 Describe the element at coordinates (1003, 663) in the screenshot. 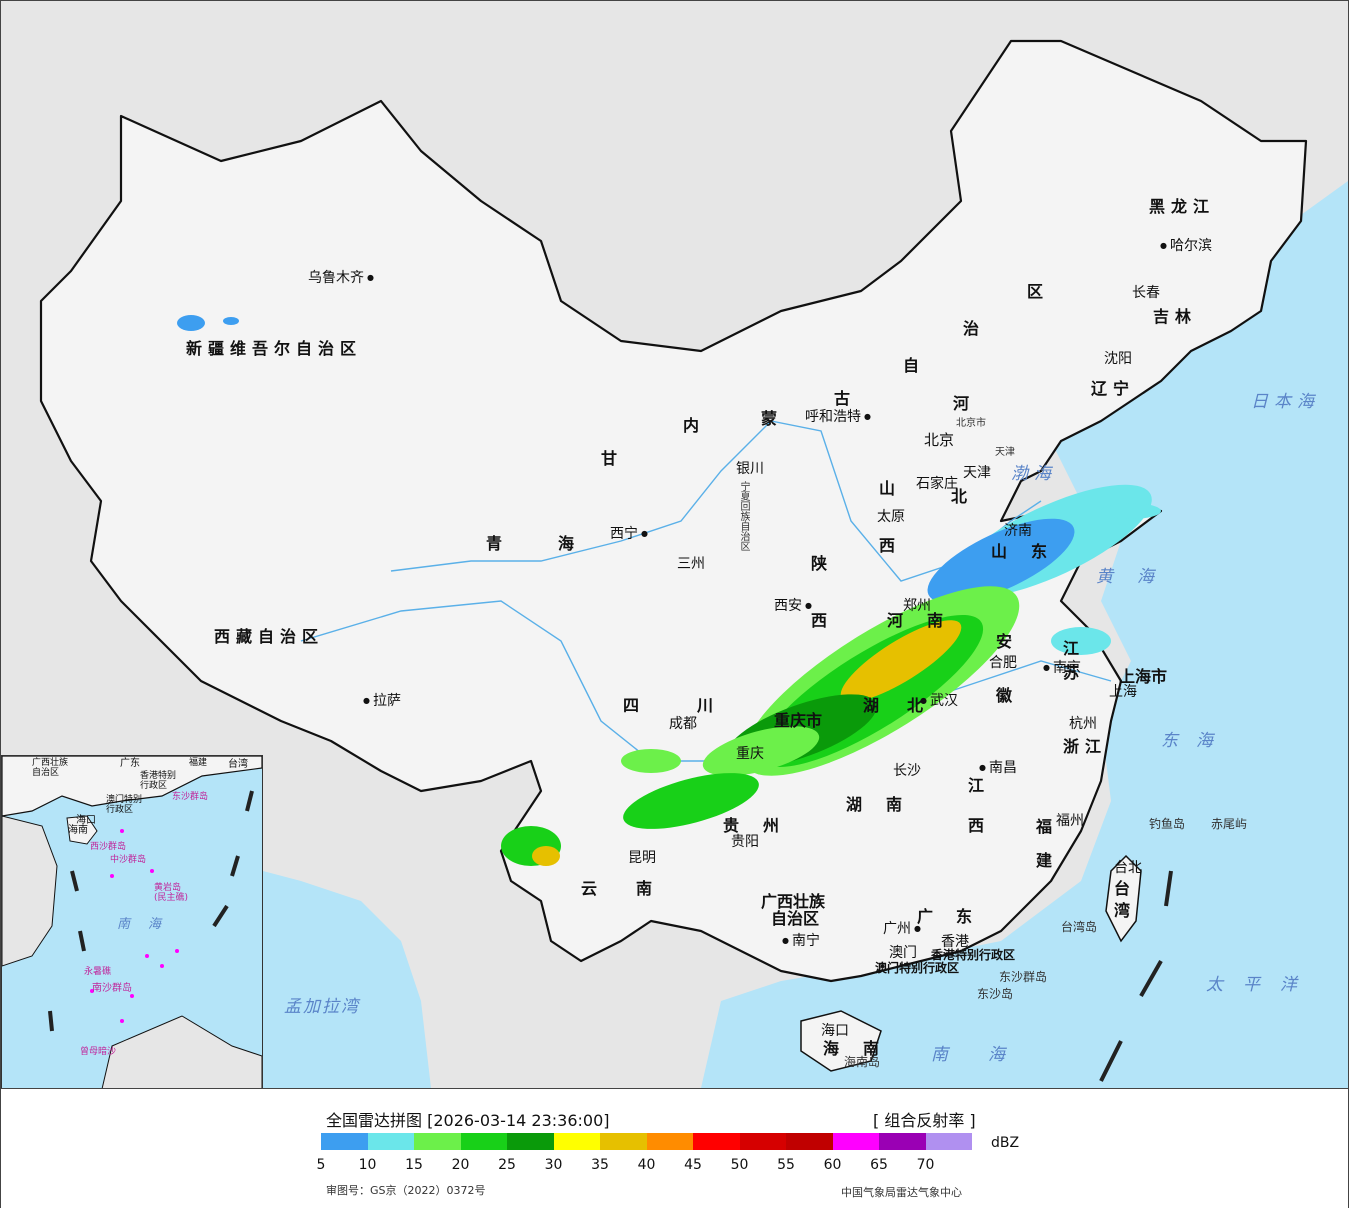

I see `city-hefei: 合肥` at that location.